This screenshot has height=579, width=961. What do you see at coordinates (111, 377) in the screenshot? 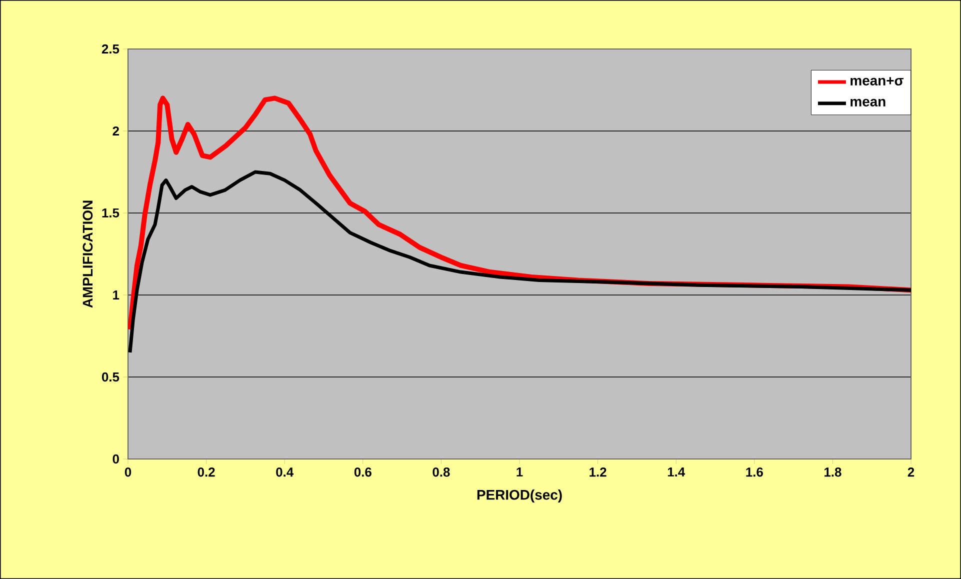
I see `y-tick-label: 0.5` at bounding box center [111, 377].